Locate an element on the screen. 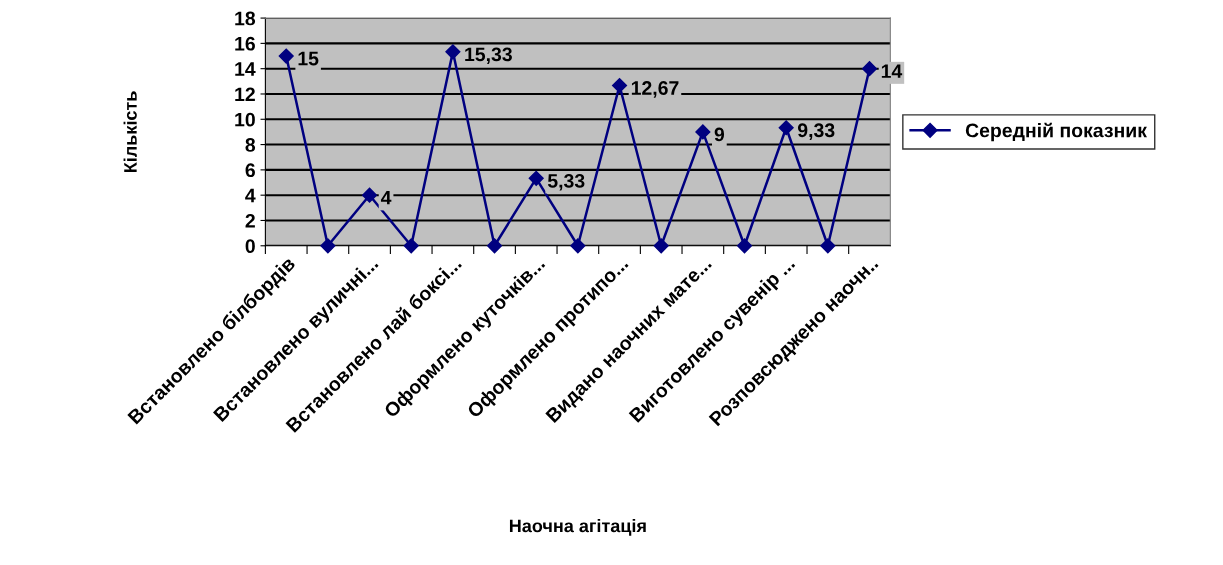 The image size is (1223, 565). y-tick-label: 4 is located at coordinates (250, 195).